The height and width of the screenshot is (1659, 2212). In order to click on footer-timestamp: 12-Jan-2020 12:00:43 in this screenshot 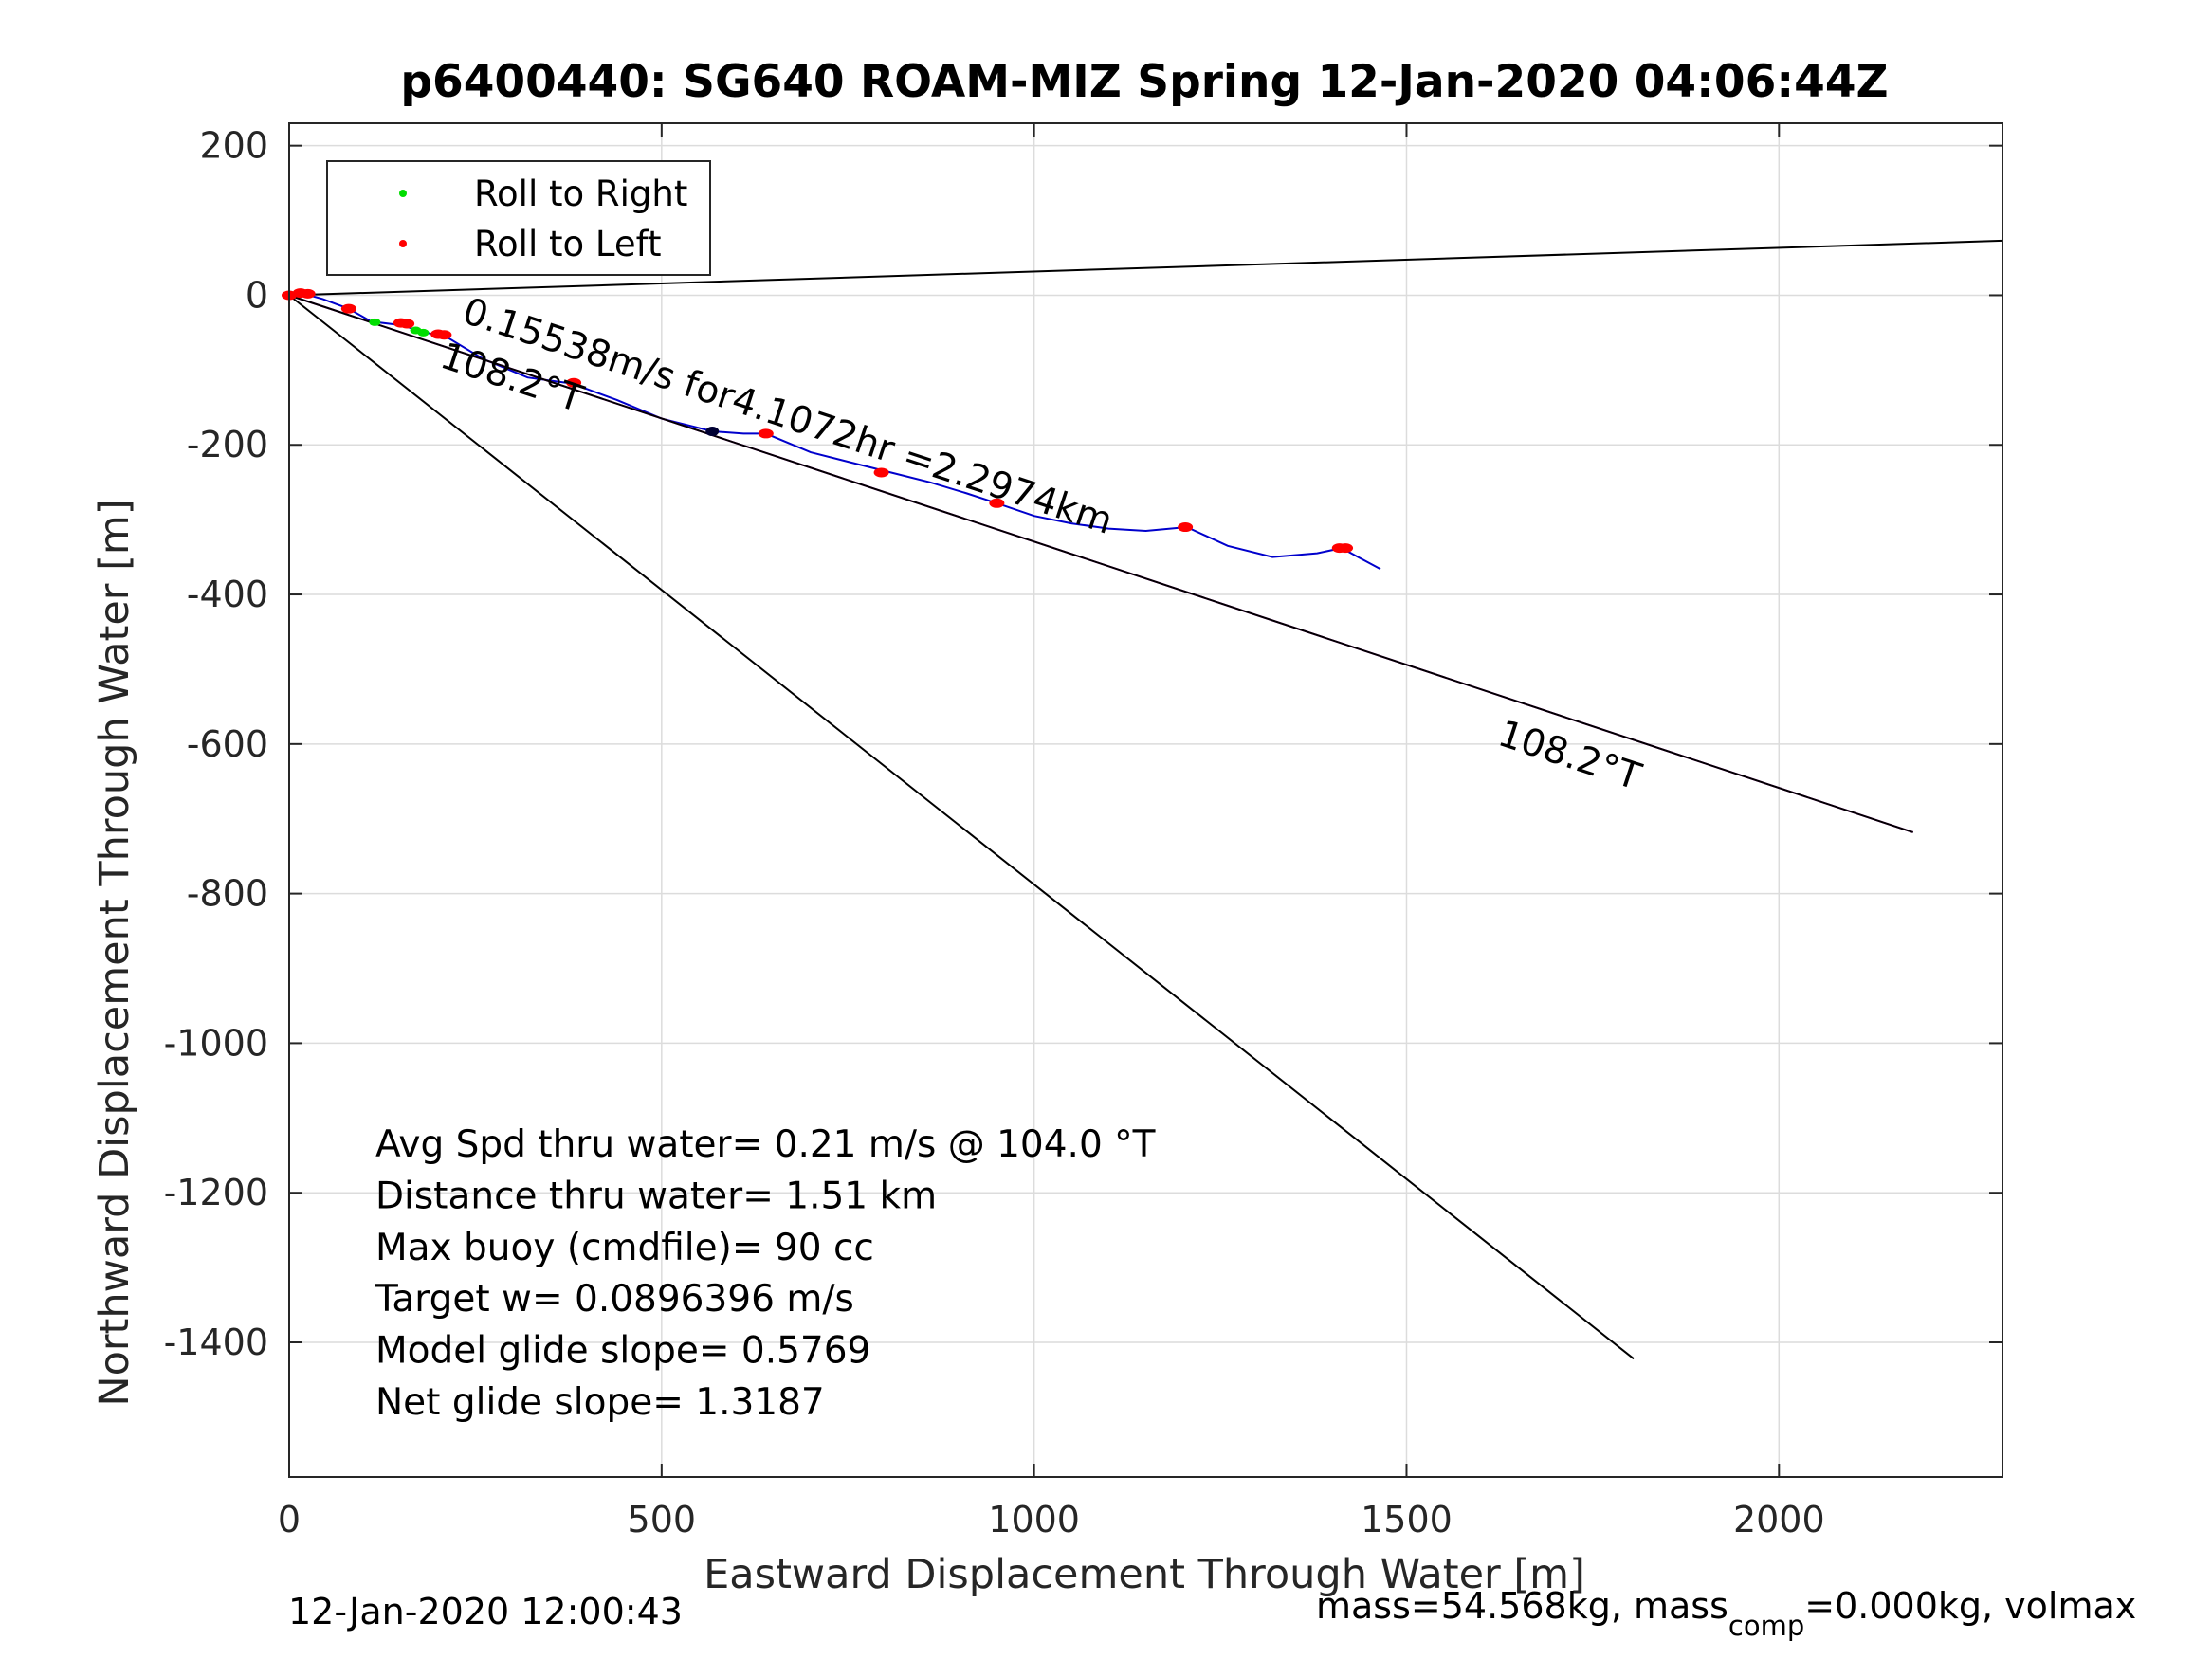, I will do `click(485, 1611)`.